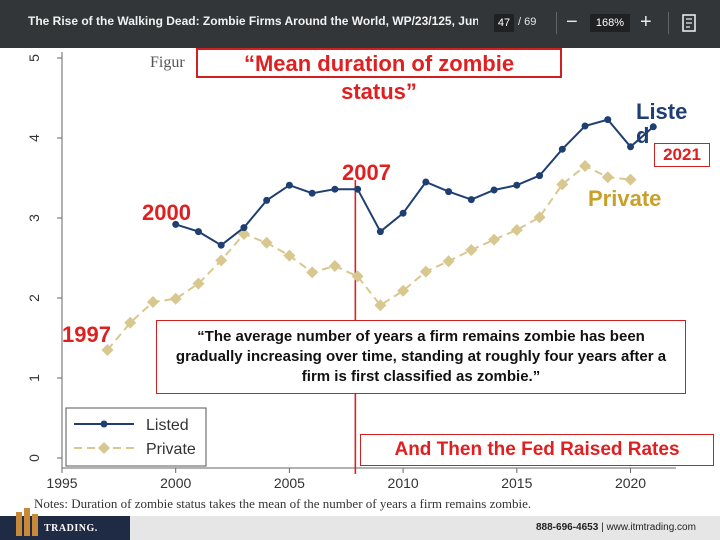 The height and width of the screenshot is (540, 720). I want to click on x-tick-label: 2020, so click(630, 483).